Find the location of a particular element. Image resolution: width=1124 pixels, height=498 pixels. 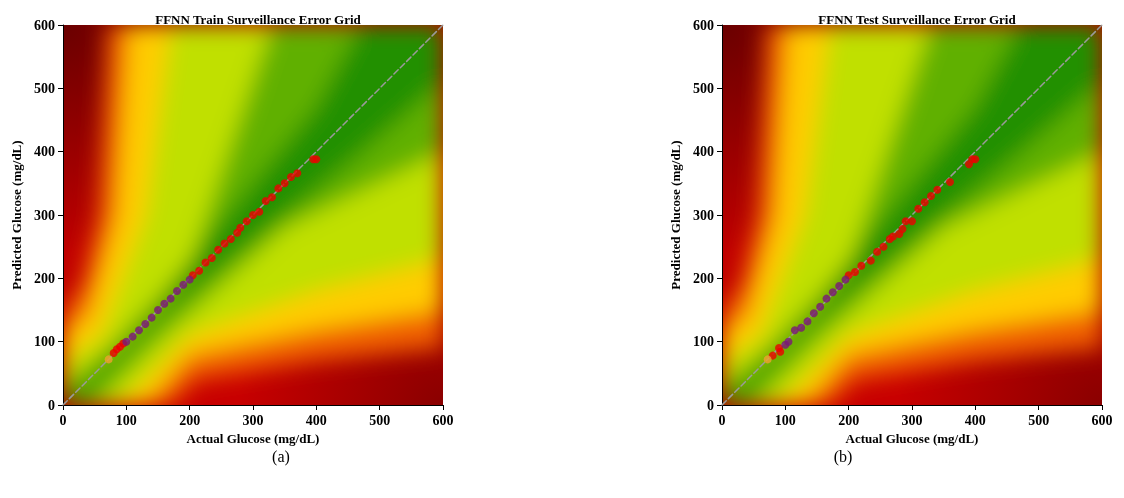

text: (a) is located at coordinates (281, 456).